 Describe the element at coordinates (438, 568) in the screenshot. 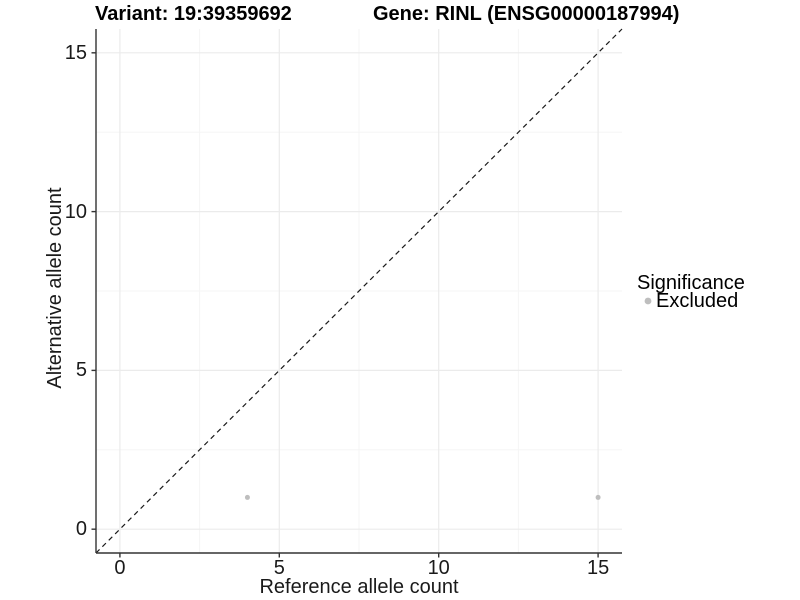

I see `x-tick-label: 10` at that location.